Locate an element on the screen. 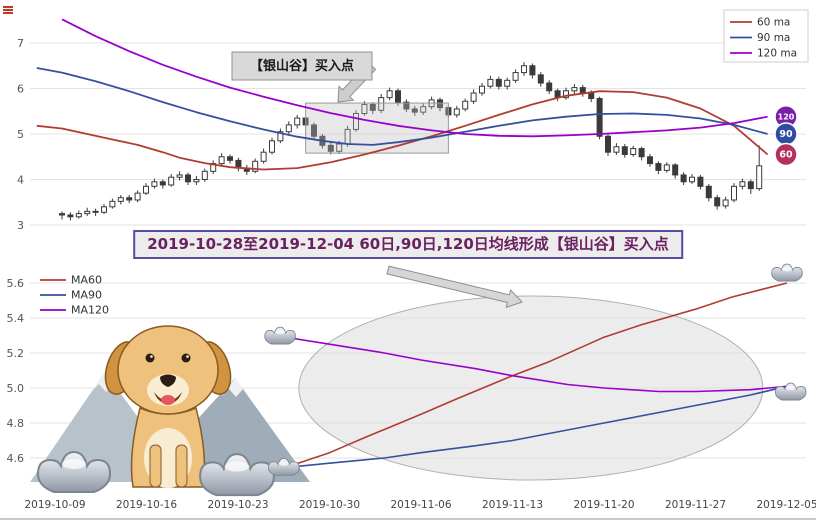  dog-mouth is located at coordinates (168, 398).